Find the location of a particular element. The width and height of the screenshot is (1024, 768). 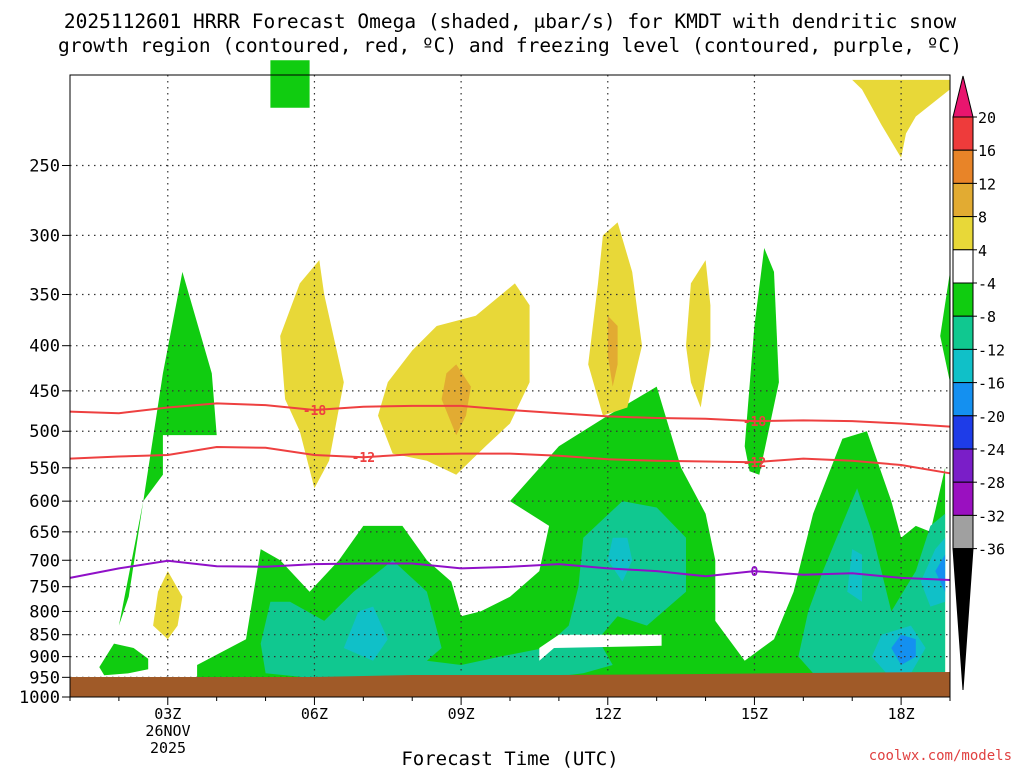

colorbar-bin--4 is located at coordinates (963, 266).